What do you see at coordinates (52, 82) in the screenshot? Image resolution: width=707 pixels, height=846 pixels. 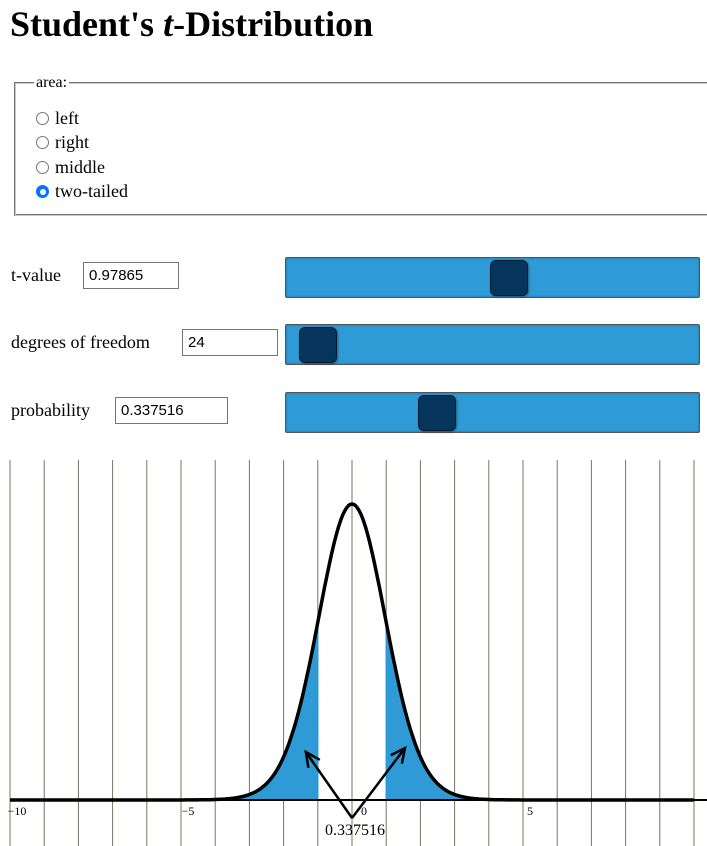 I see `area-legend: area:` at bounding box center [52, 82].